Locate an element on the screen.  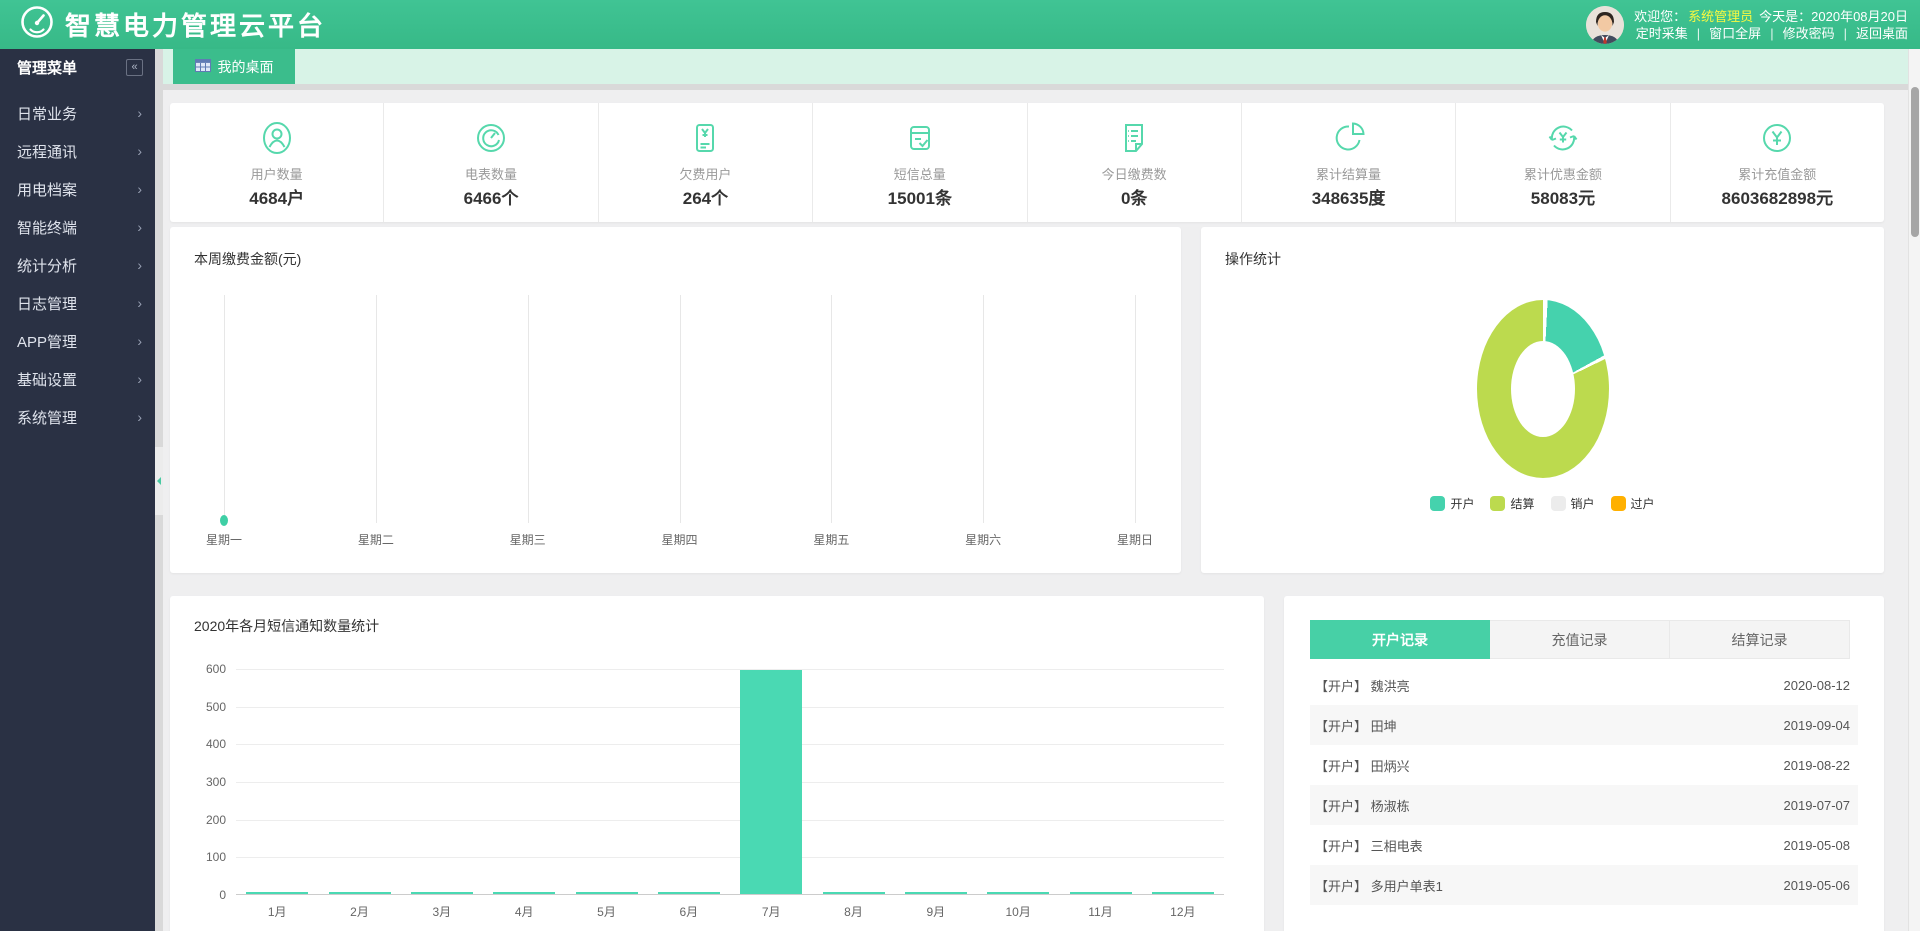
sidebar-item-6: 日志管理 › is located at coordinates (77, 303).